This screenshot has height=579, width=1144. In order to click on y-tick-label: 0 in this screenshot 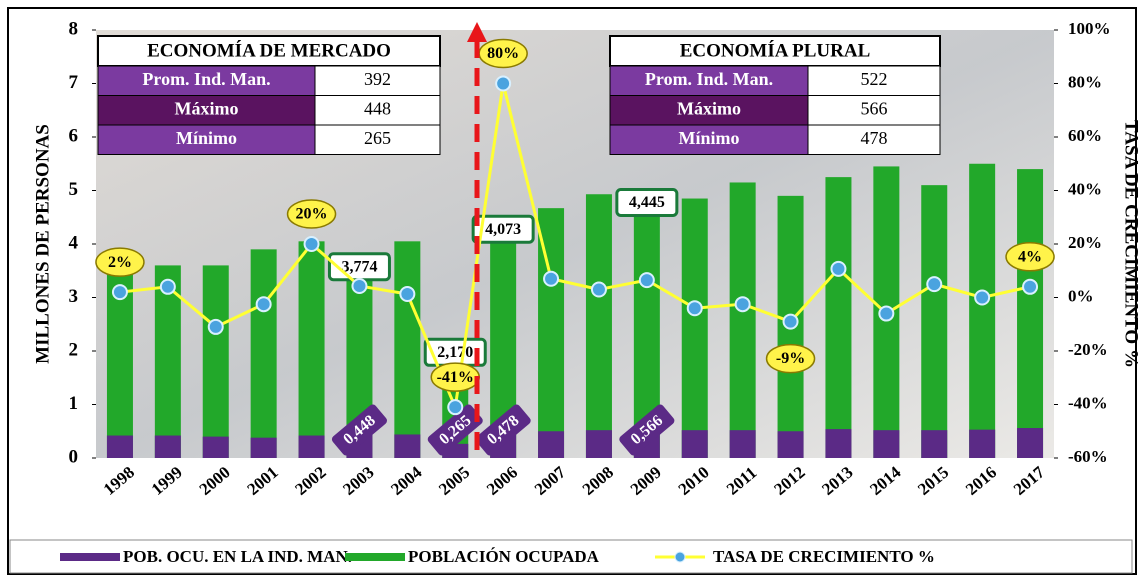, I will do `click(74, 456)`.